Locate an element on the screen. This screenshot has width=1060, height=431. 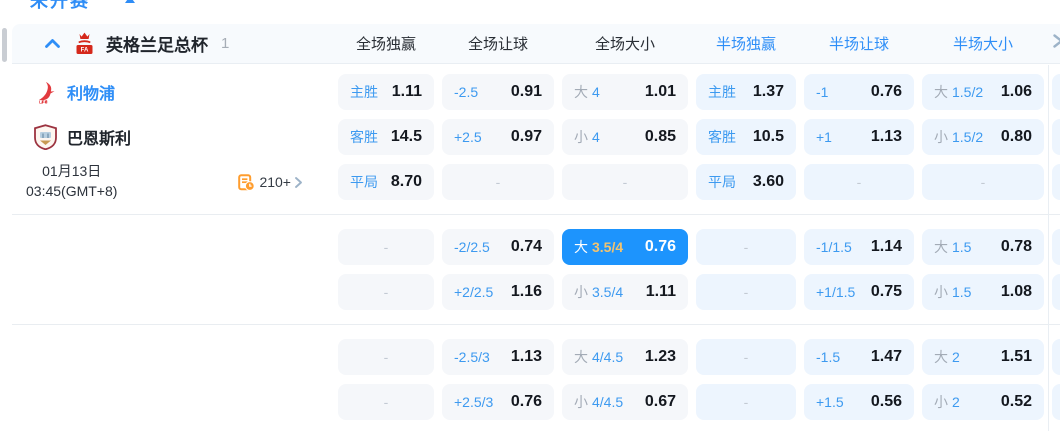
odds-cell: -2.5/3 1.13 is located at coordinates (498, 357).